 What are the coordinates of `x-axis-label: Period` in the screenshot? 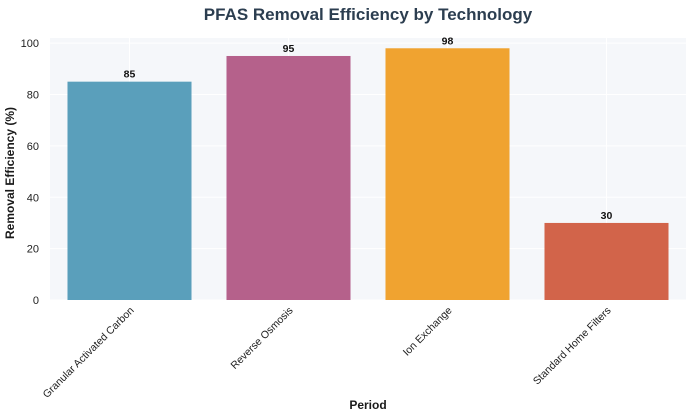 It's located at (367, 405).